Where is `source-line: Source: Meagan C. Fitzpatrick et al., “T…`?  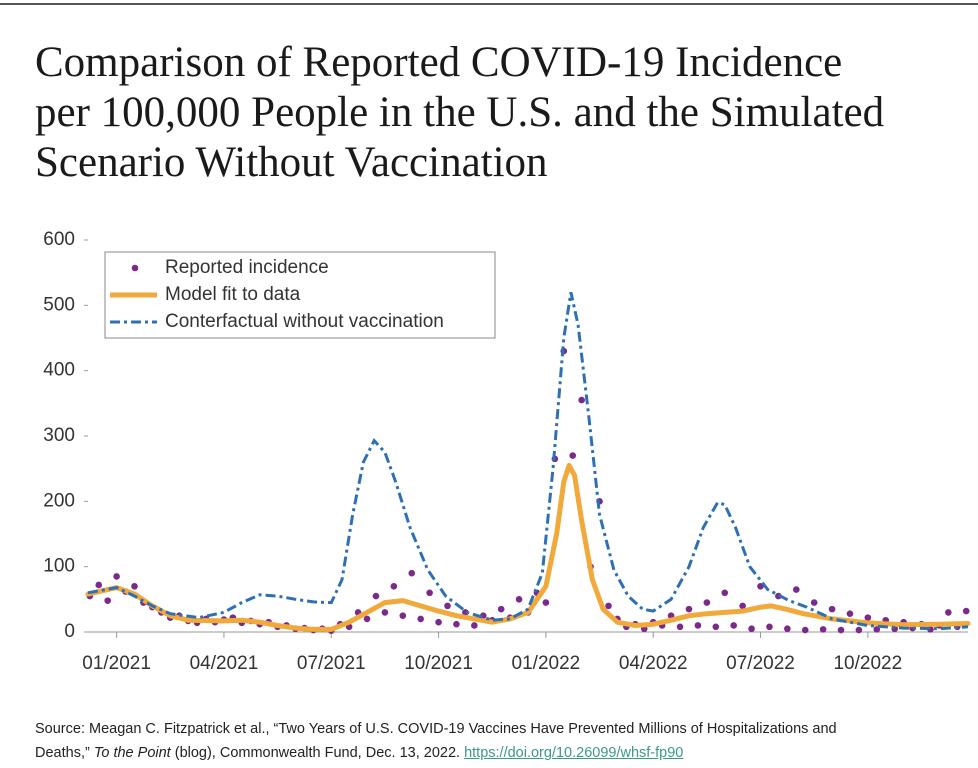
source-line: Source: Meagan C. Fitzpatrick et al., “T… is located at coordinates (436, 729).